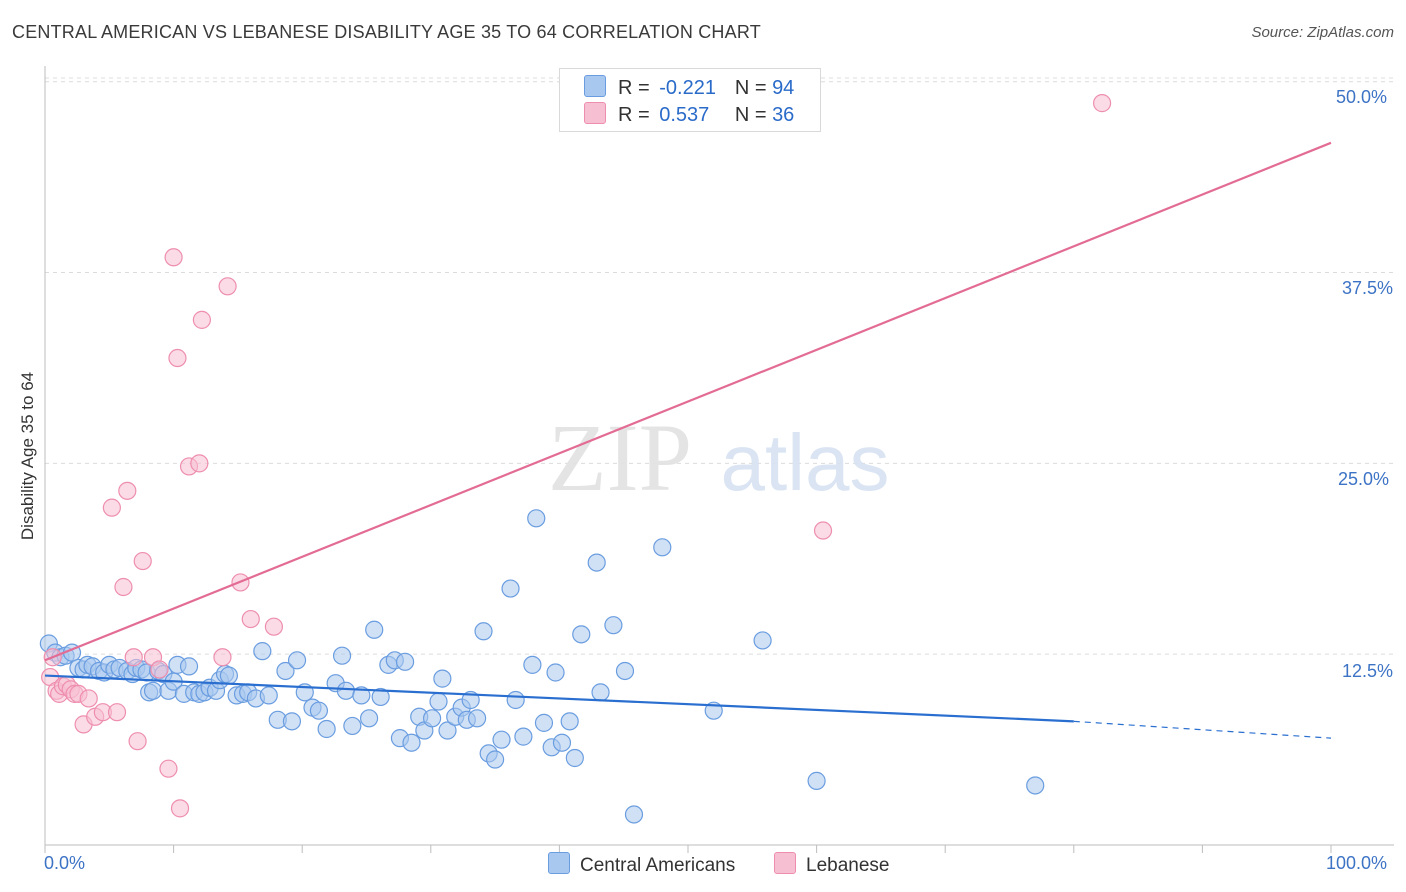 This screenshot has height=892, width=1406. I want to click on central-americans-trend-extension, so click(1202, 729).